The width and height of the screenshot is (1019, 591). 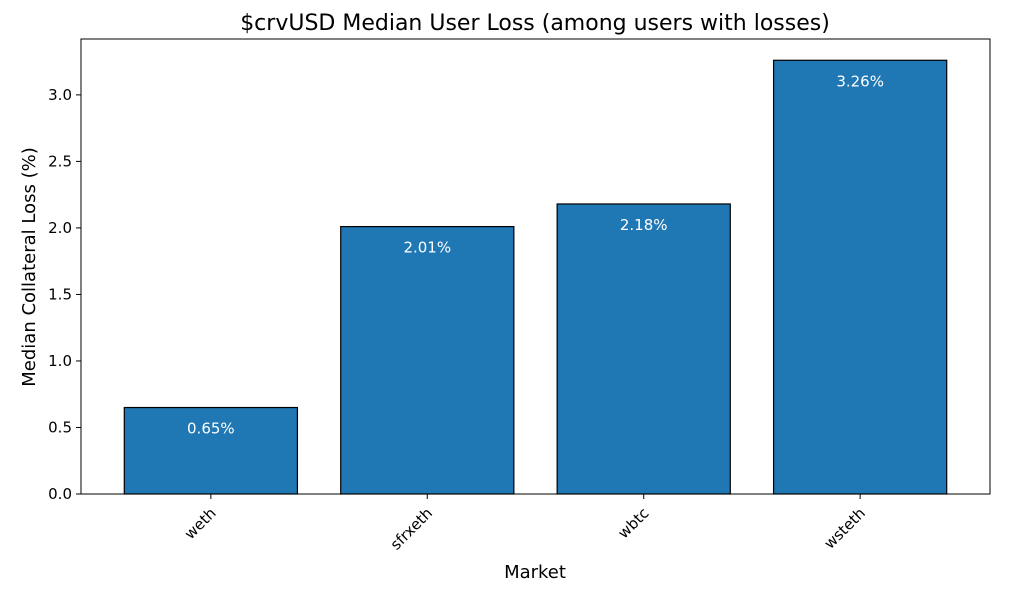 I want to click on x-tick-label-weth: weth, so click(x=200, y=523).